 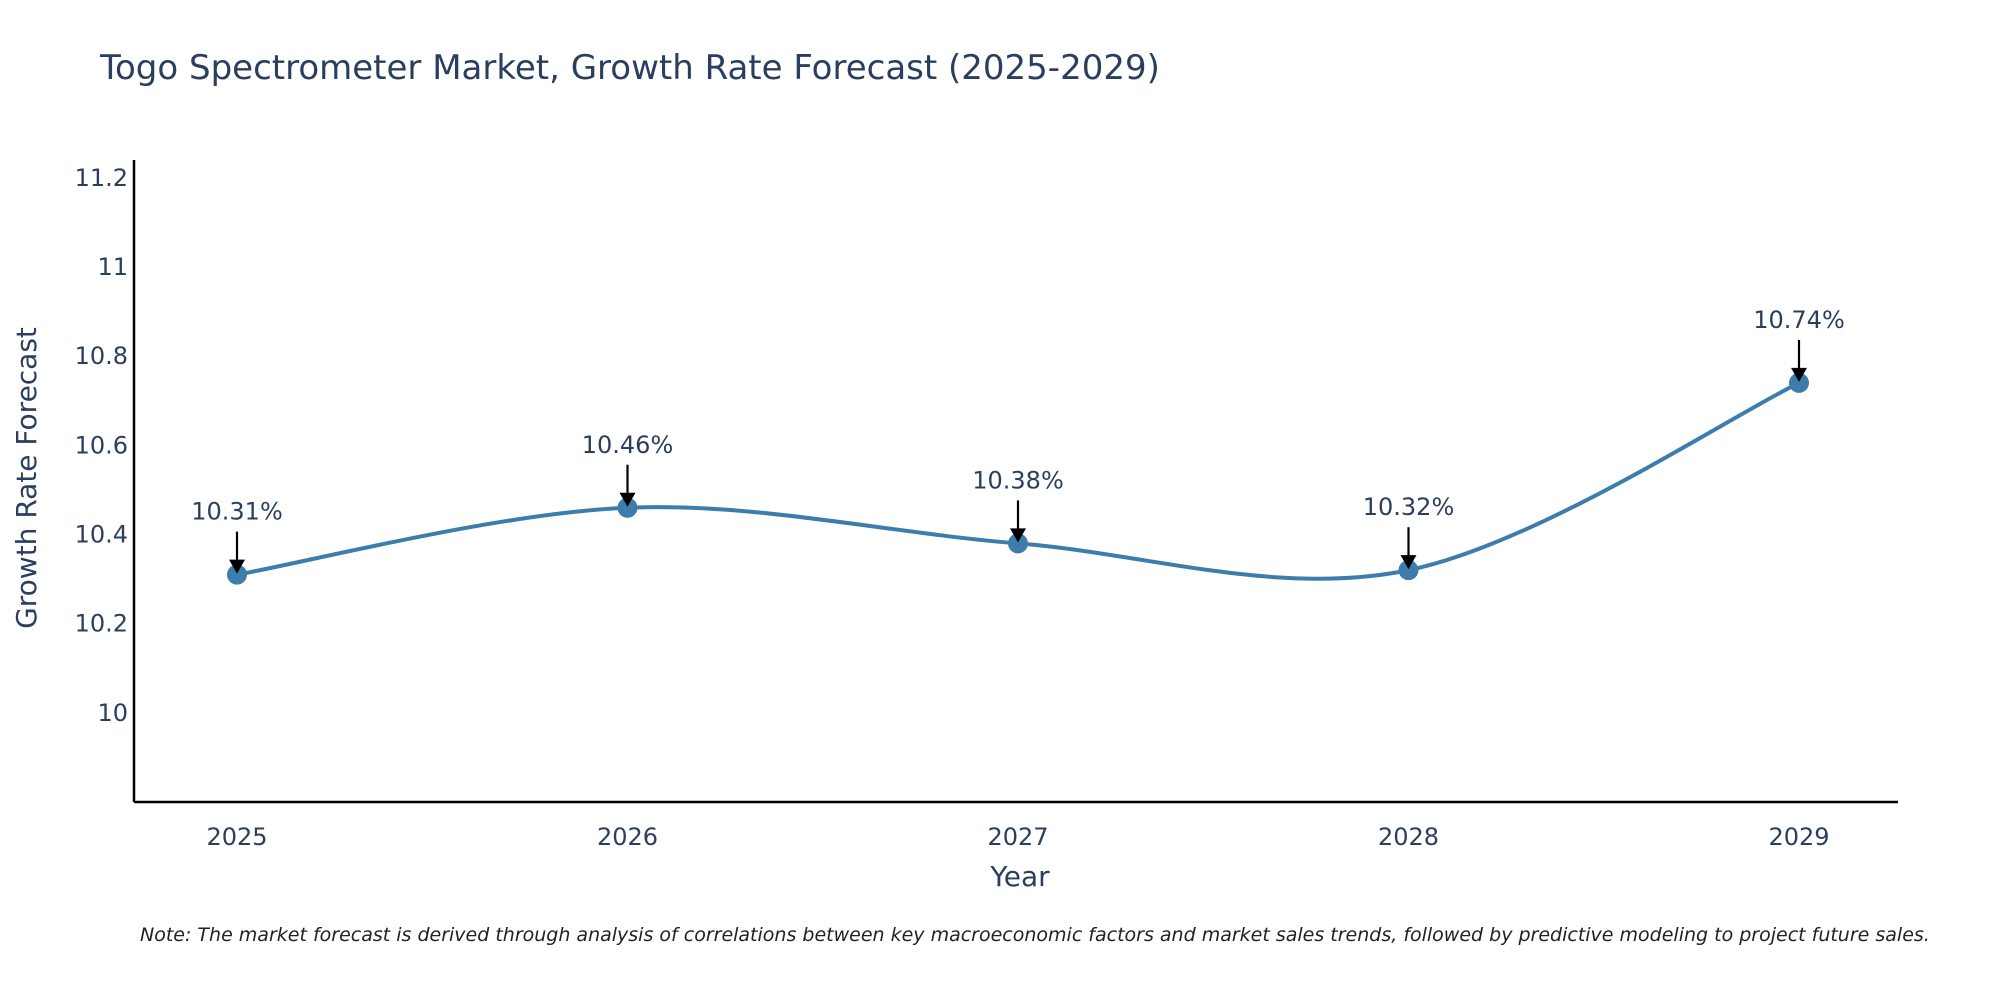 What do you see at coordinates (236, 837) in the screenshot?
I see `x-tick-label: 2025` at bounding box center [236, 837].